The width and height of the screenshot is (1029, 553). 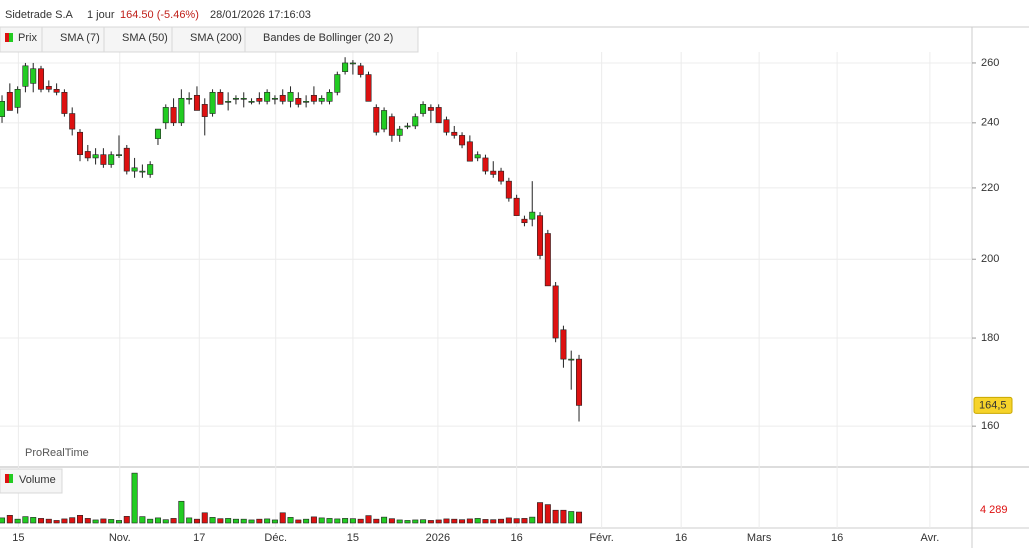 What do you see at coordinates (39, 15) in the screenshot?
I see `stock-name: Sidetrade S.A` at bounding box center [39, 15].